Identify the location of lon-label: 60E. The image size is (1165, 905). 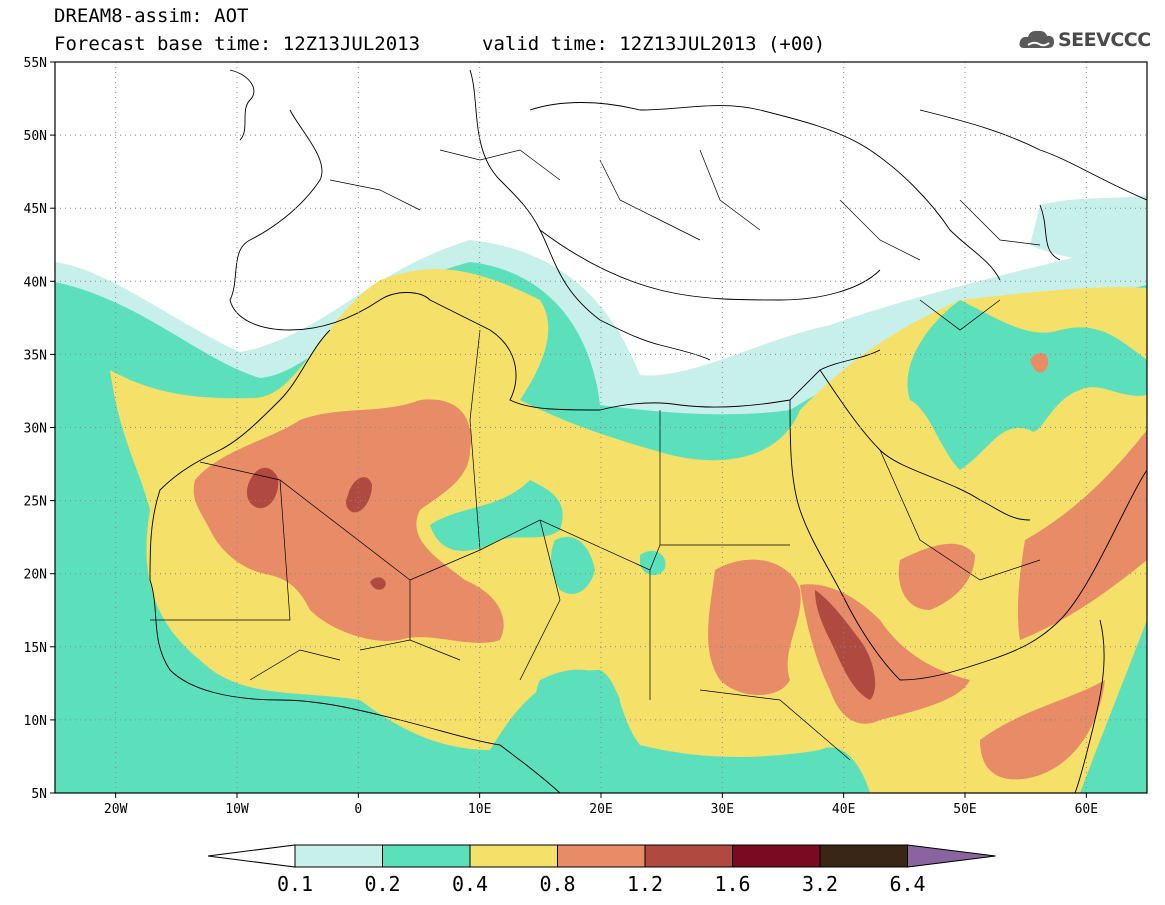
(1086, 809).